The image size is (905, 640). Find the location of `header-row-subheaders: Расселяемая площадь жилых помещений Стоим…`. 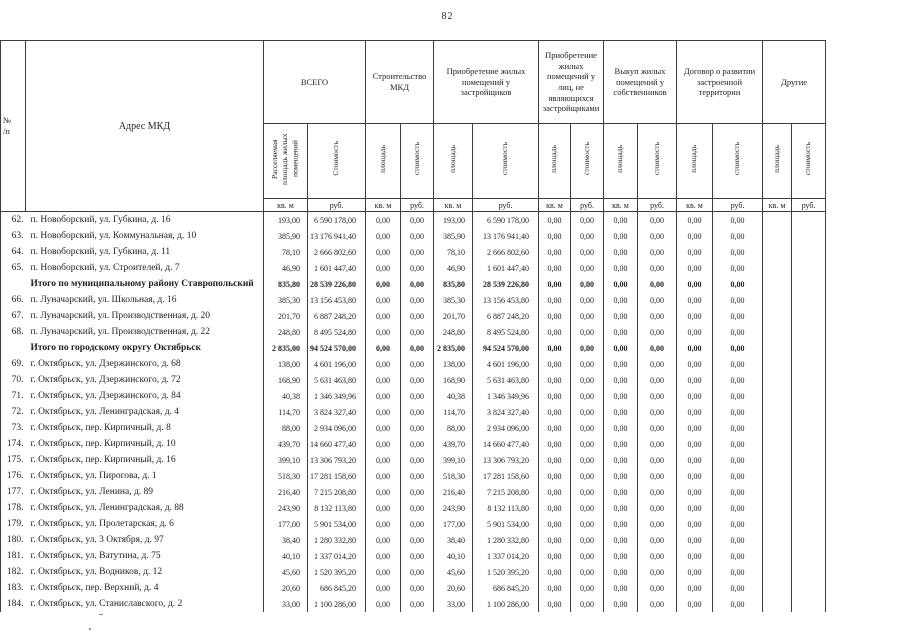

header-row-subheaders: Расселяемая площадь жилых помещений Стоим… is located at coordinates (414, 161).